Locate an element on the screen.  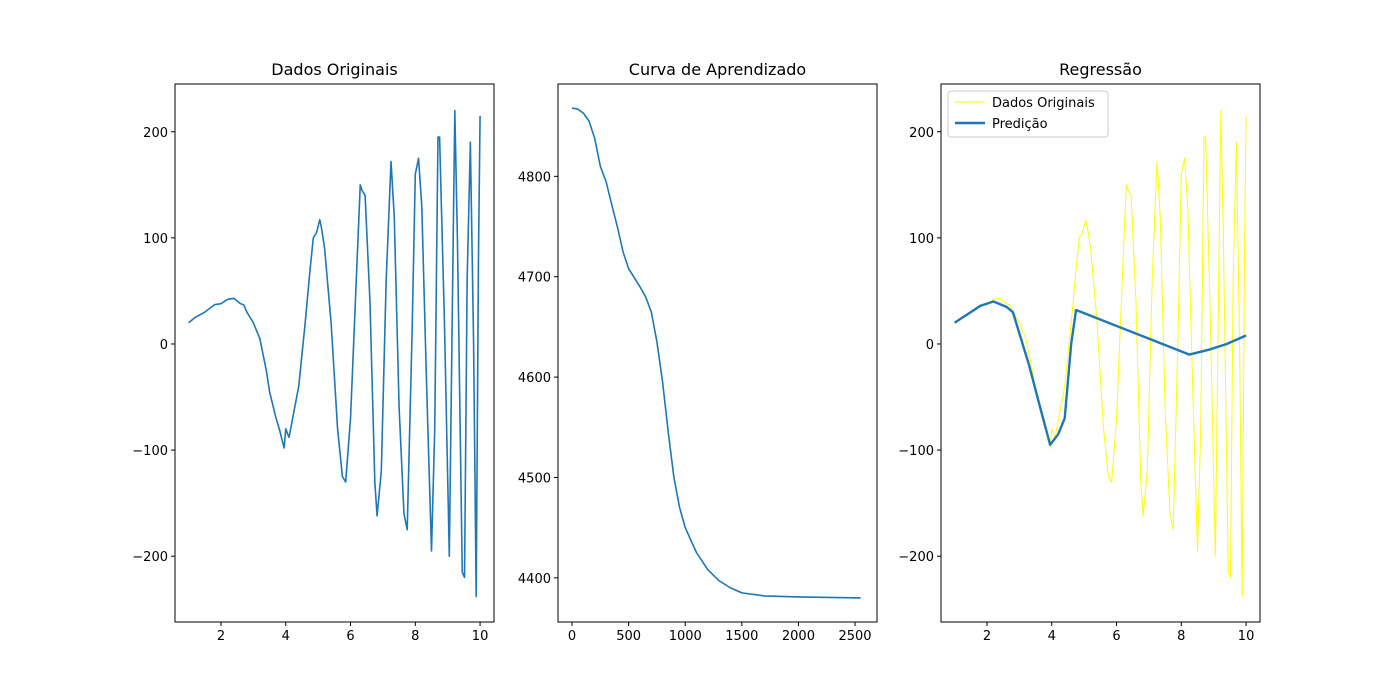
y-tick-label: 4400 is located at coordinates (534, 579).